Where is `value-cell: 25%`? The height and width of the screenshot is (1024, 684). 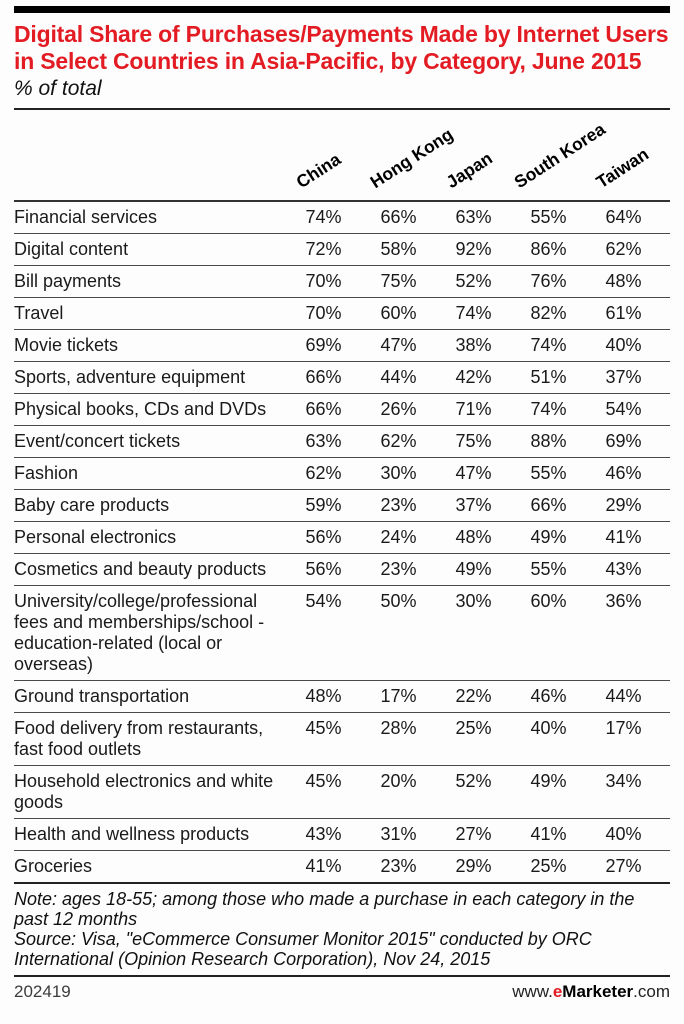 value-cell: 25% is located at coordinates (548, 866).